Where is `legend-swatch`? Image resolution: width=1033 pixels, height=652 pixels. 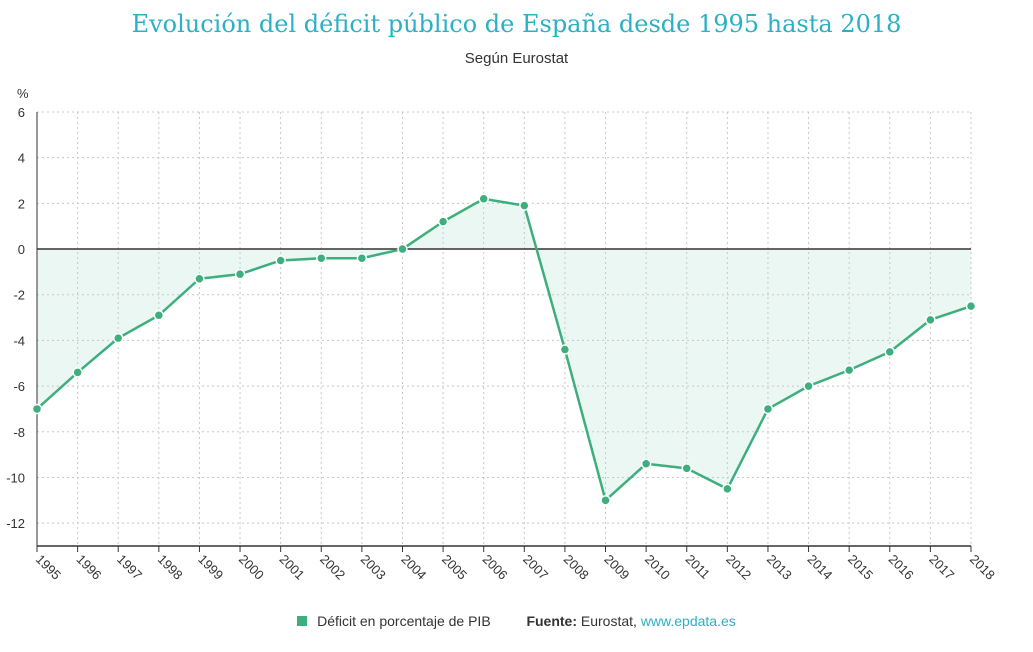
legend-swatch is located at coordinates (302, 621).